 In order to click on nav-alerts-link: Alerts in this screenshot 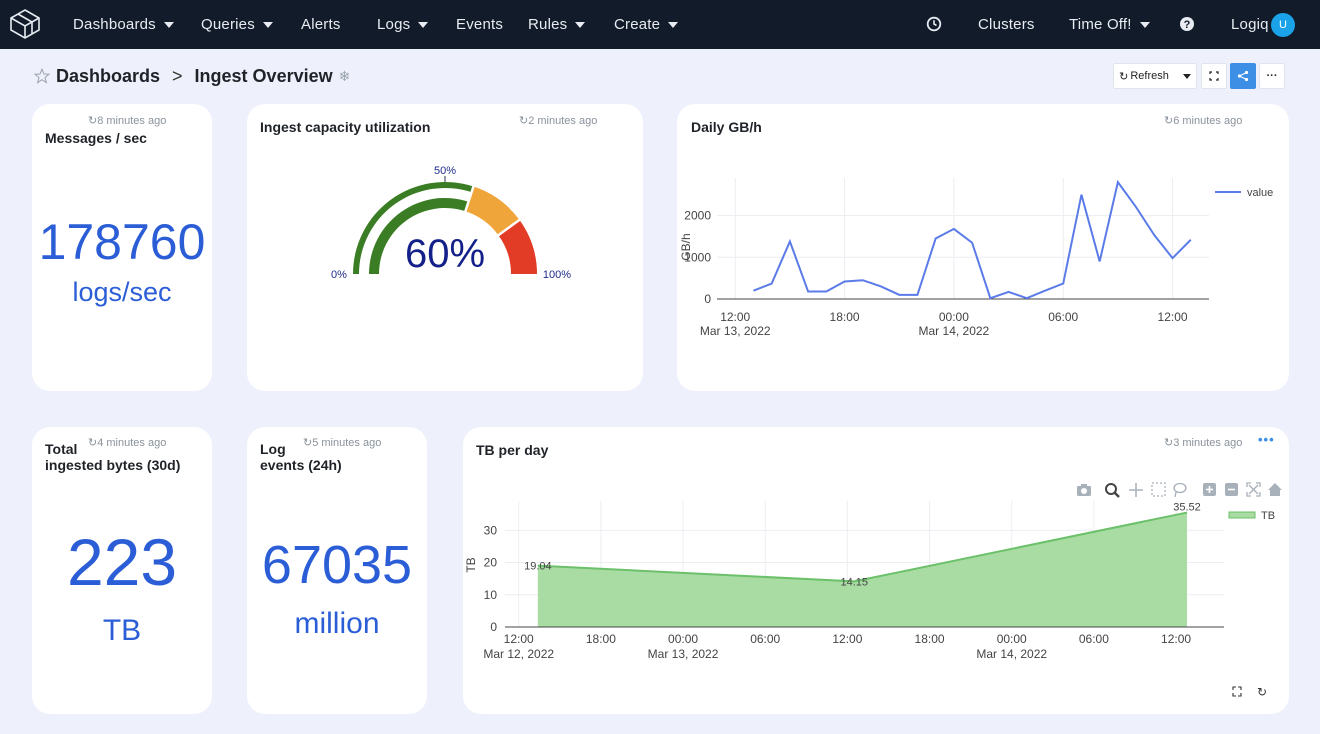, I will do `click(321, 24)`.